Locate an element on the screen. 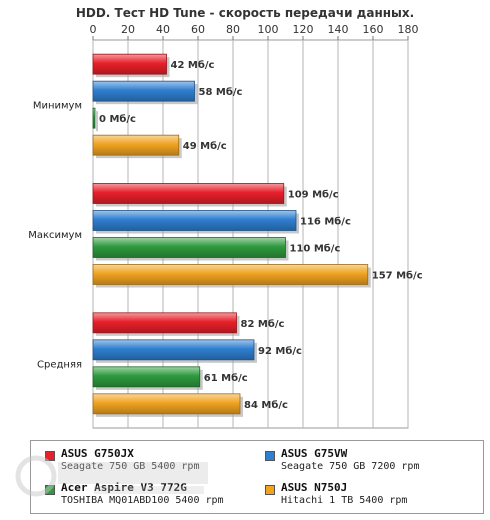 Image resolution: width=490 pixels, height=520 pixels. legend-desc: Seagate 750 GB 5400 rpm is located at coordinates (130, 466).